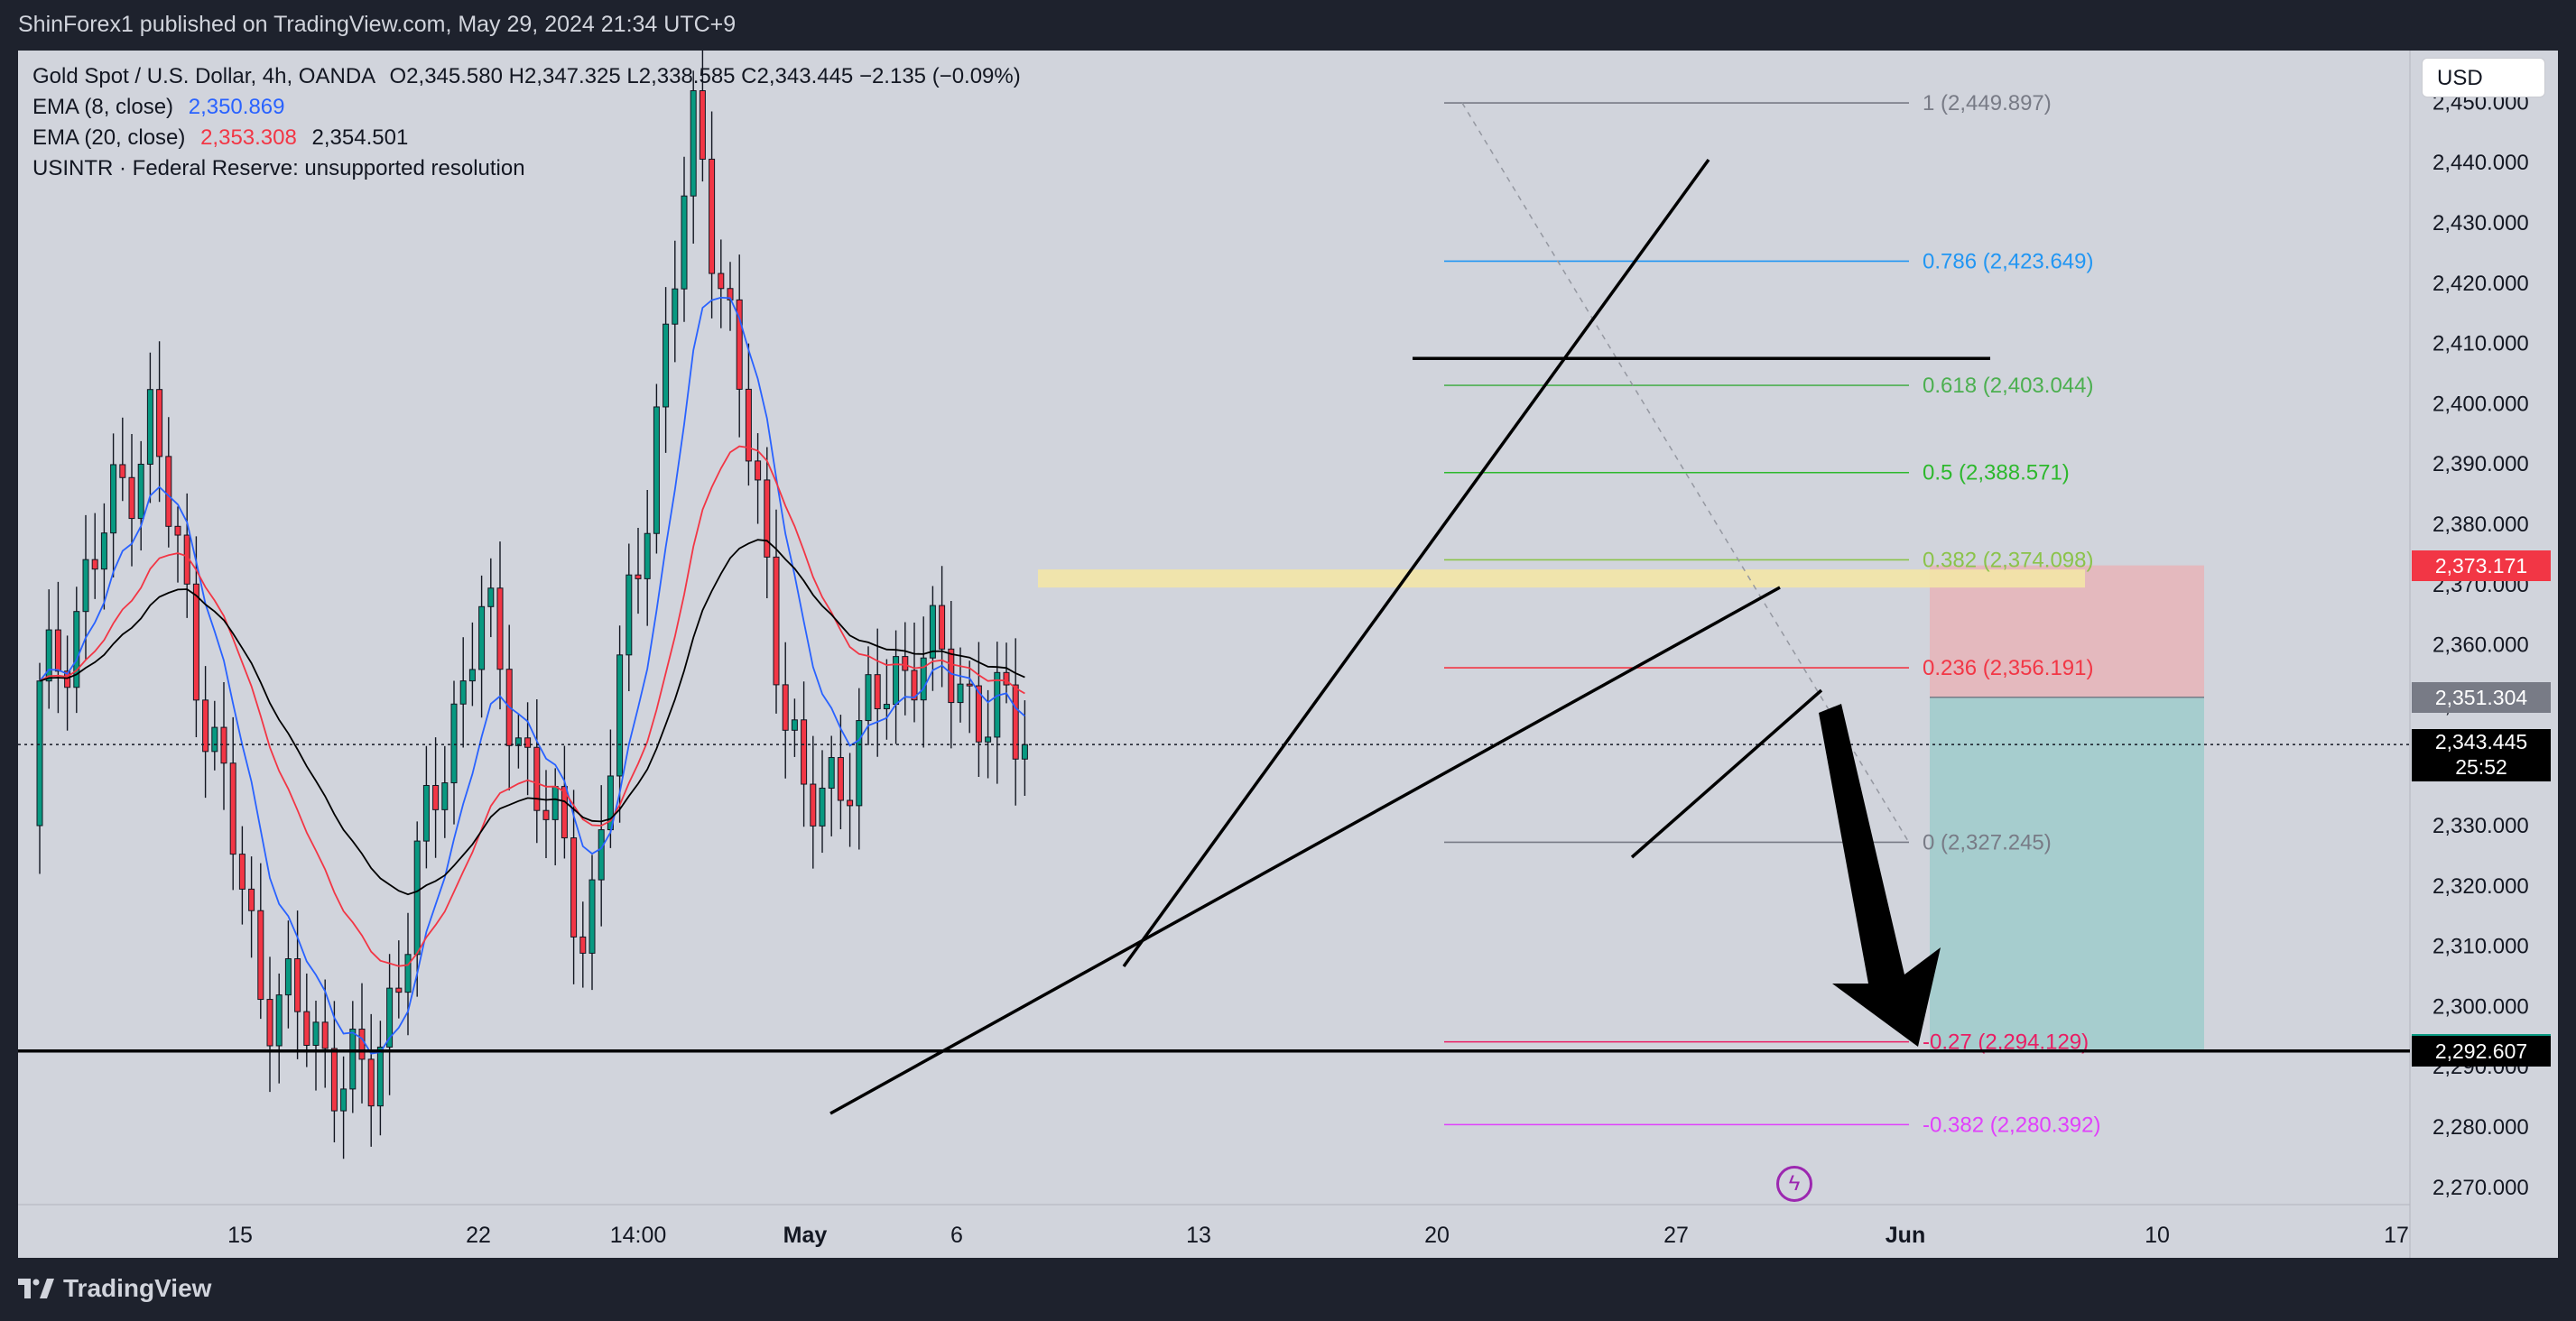  Describe the element at coordinates (2481, 565) in the screenshot. I see `price-tag: 2,373.171` at that location.